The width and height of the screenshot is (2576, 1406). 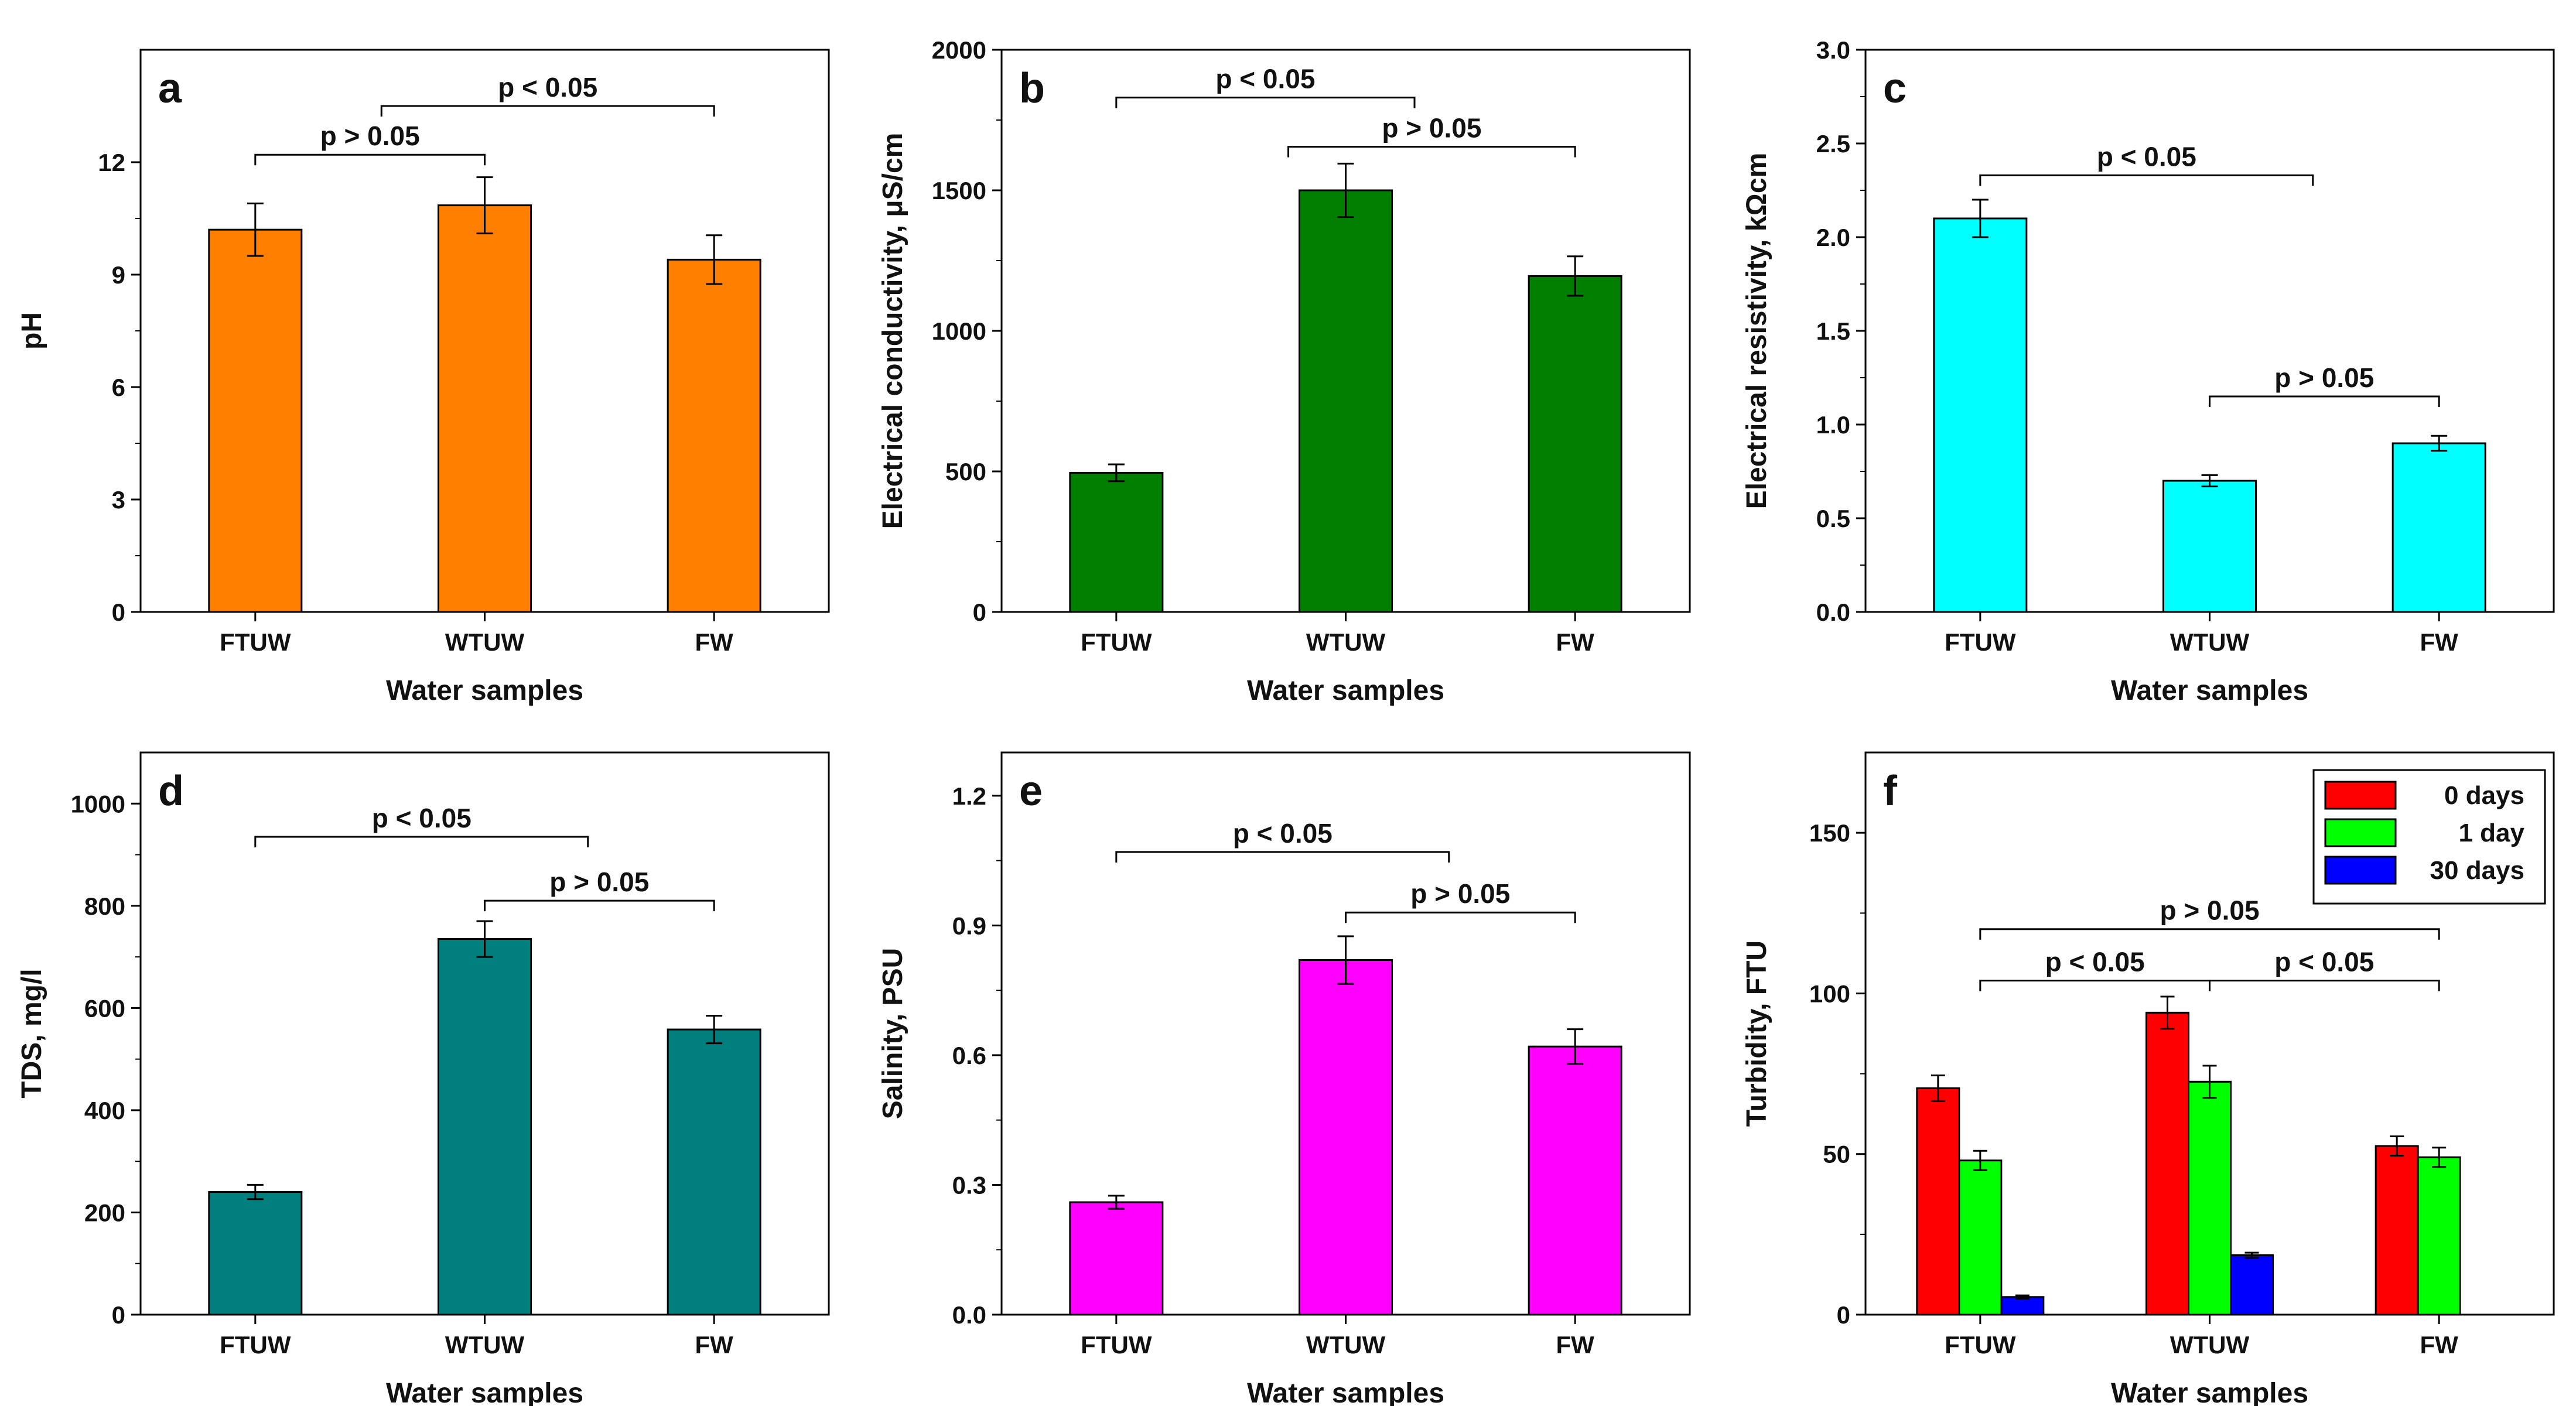 I want to click on y-axis-title: pH, so click(x=32, y=331).